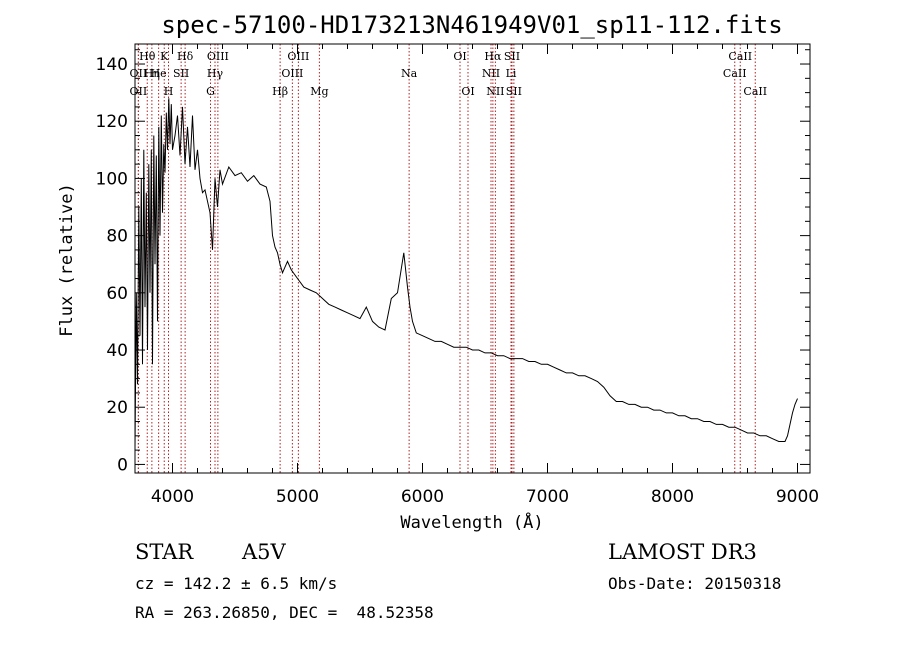 The image size is (900, 649). What do you see at coordinates (319, 91) in the screenshot?
I see `spectral-line-label: Mg` at bounding box center [319, 91].